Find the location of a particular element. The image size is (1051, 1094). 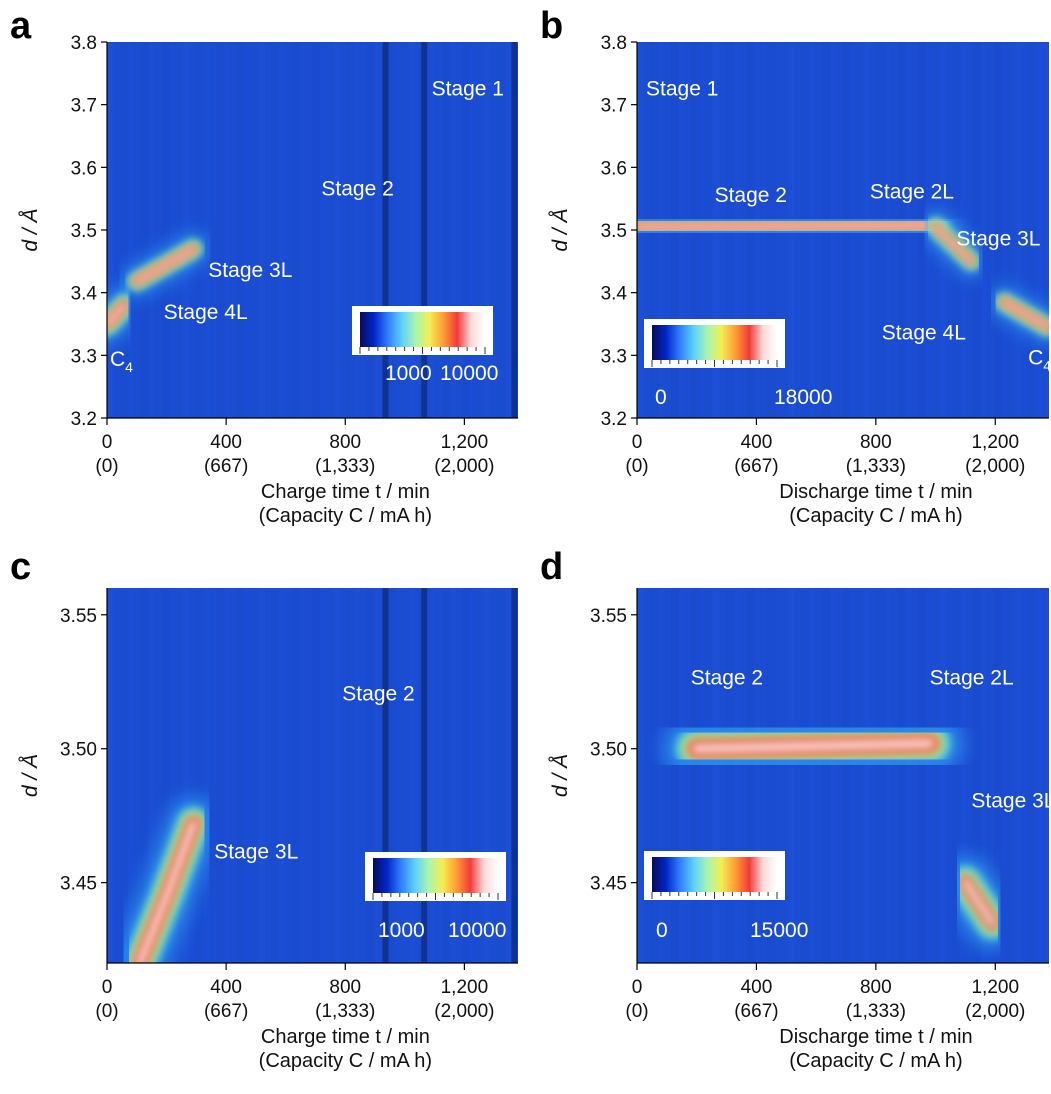

x-tick-label: 400 is located at coordinates (757, 442).